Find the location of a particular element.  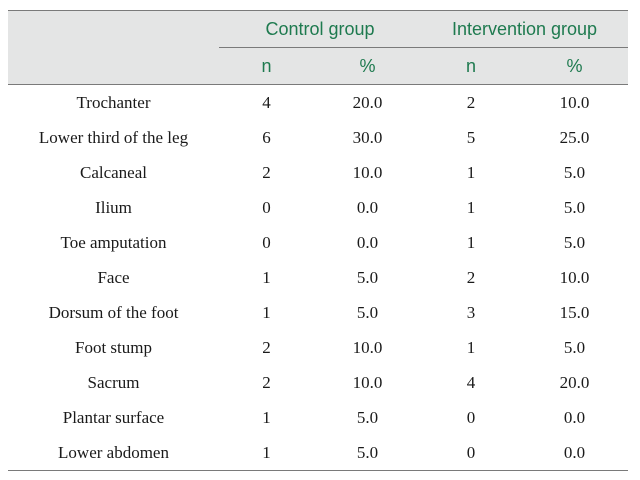

row-label: Lower third of the leg is located at coordinates (113, 137).